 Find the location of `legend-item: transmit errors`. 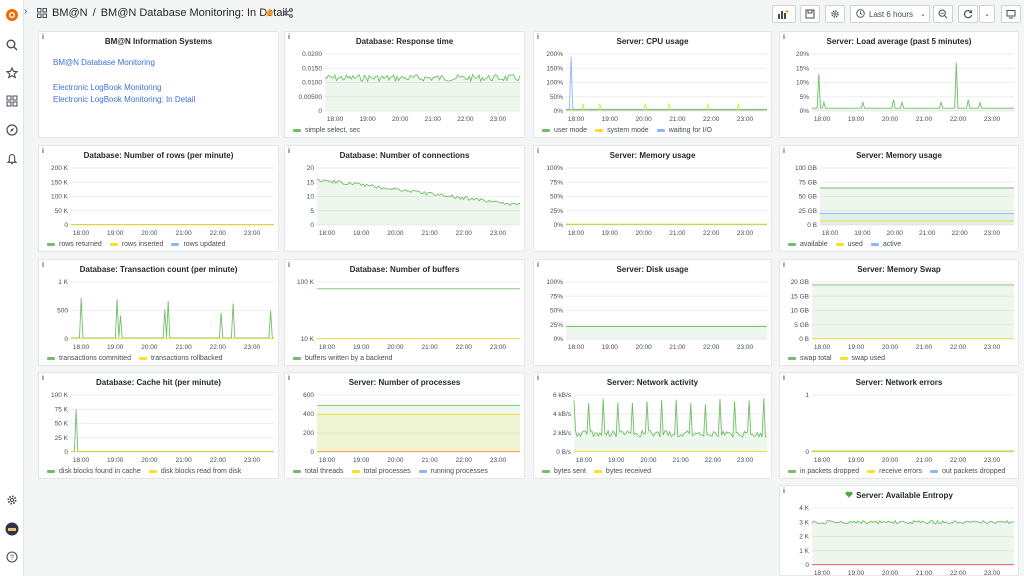

legend-item: transmit errors is located at coordinates (816, 478).